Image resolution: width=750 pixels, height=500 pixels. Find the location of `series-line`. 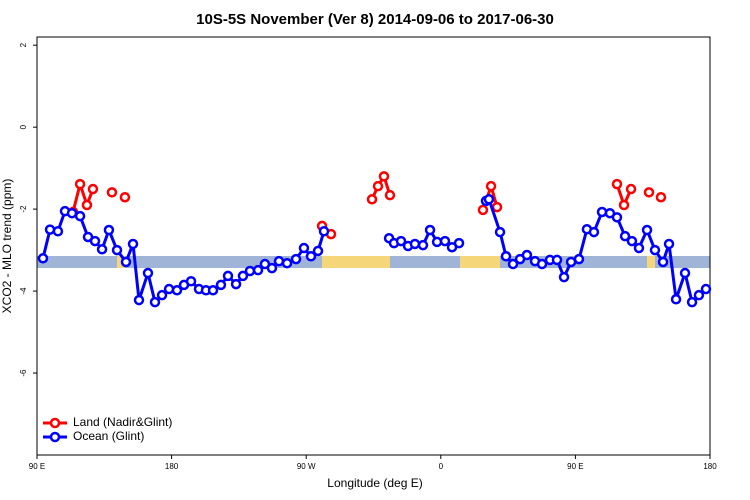

series-line is located at coordinates (367, 205).